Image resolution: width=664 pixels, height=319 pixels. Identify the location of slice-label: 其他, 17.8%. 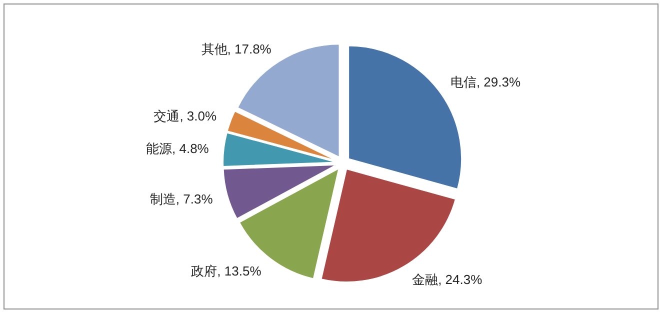
(236, 49).